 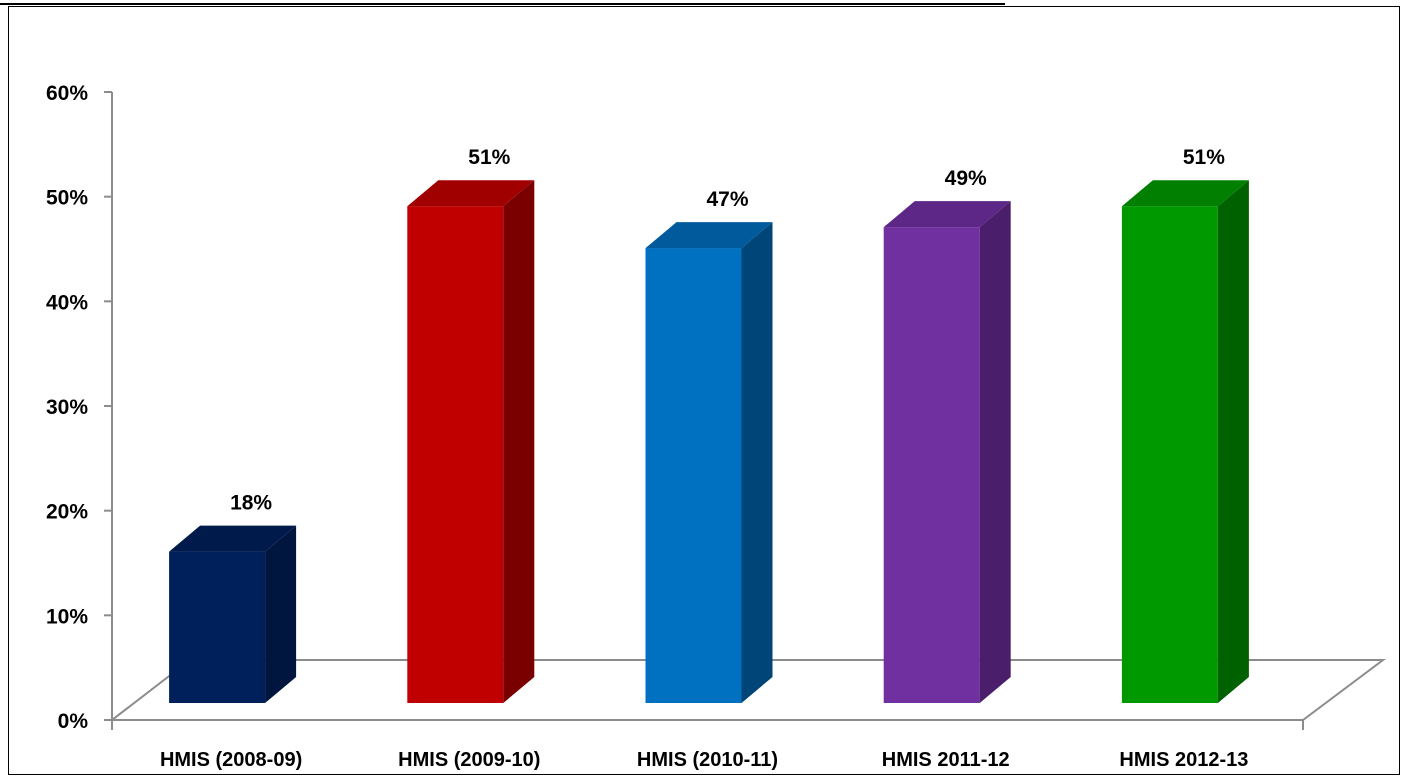 I want to click on category-label: HMIS (2009-10), so click(x=469, y=760).